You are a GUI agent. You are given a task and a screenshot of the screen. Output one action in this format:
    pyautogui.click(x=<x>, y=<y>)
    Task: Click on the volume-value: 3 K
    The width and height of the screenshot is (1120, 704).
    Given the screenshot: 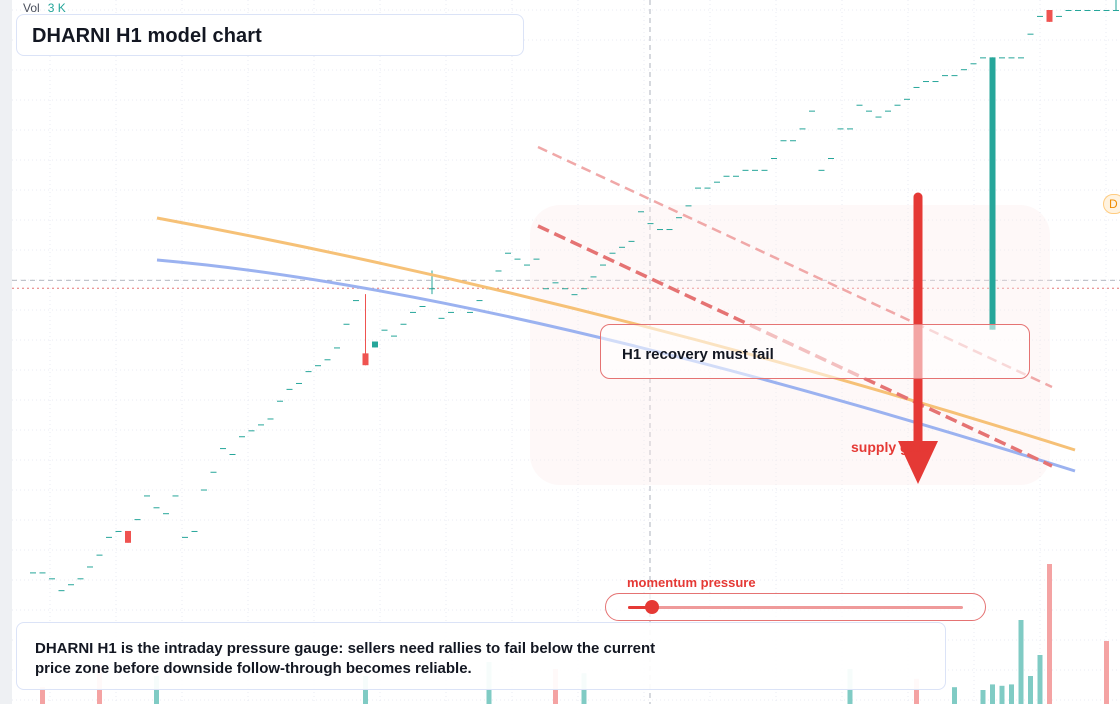 What is the action you would take?
    pyautogui.click(x=56, y=8)
    